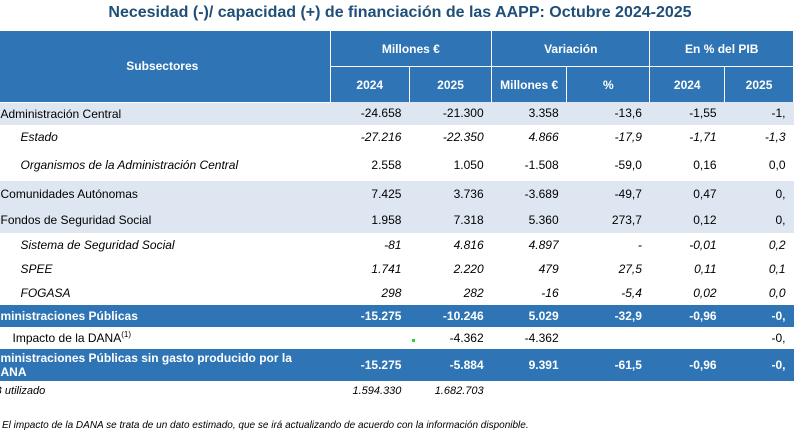 This screenshot has width=800, height=442. I want to click on cell-pib2024: 0,11, so click(705, 268).